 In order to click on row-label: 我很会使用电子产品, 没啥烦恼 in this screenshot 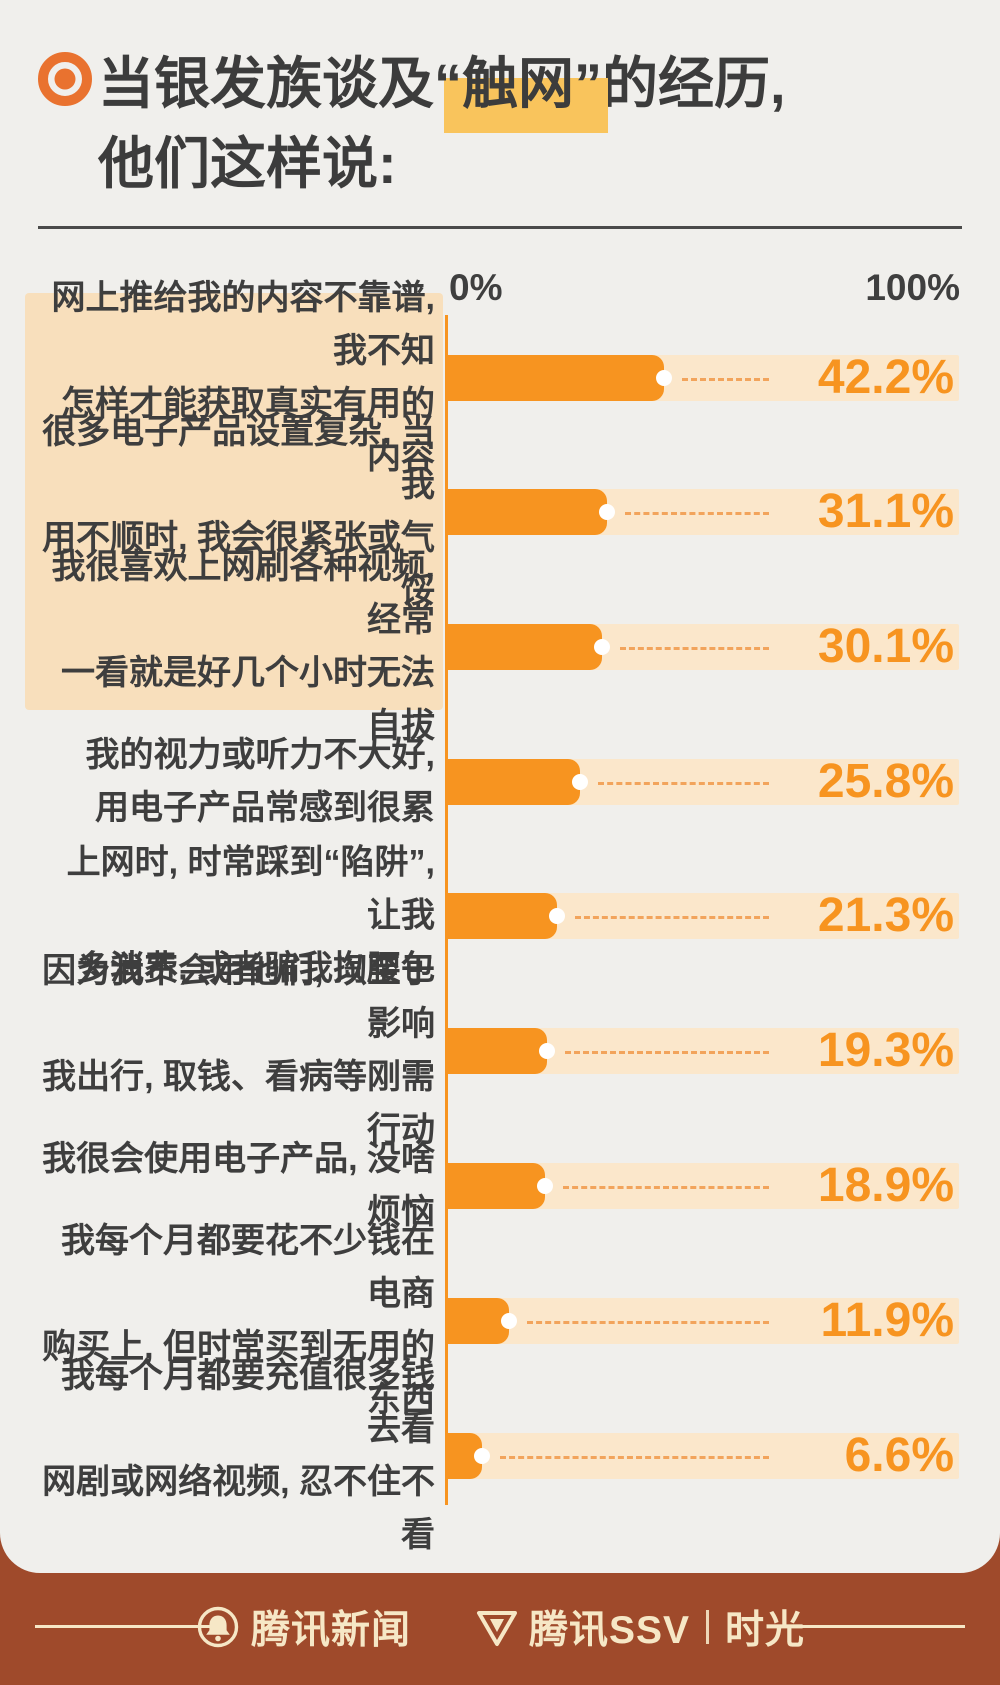, I will do `click(238, 1185)`.